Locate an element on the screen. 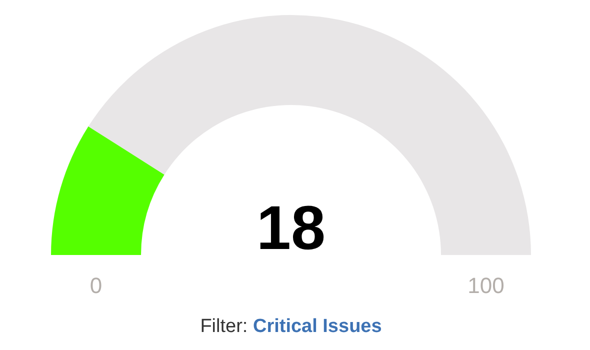 Image resolution: width=590 pixels, height=350 pixels. text: 0 is located at coordinates (96, 285).